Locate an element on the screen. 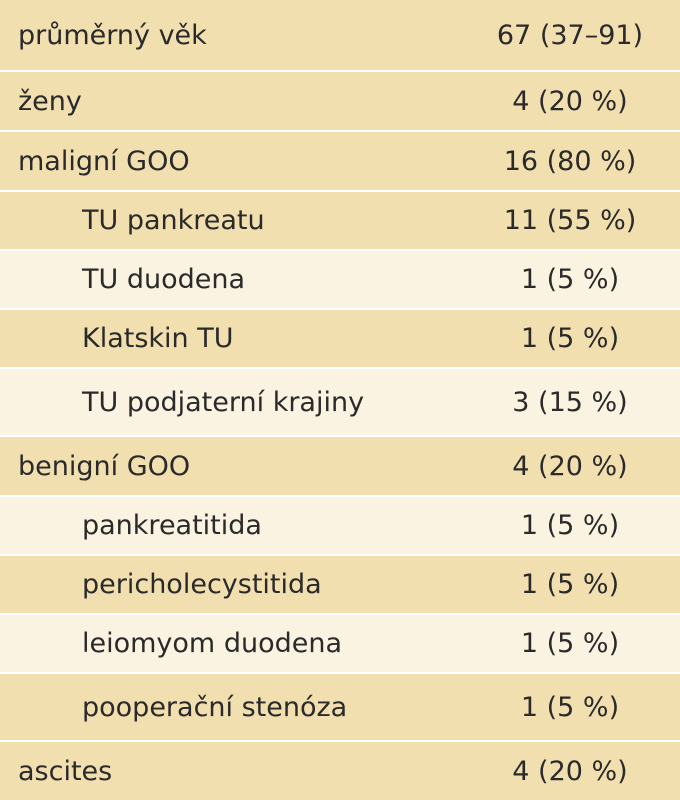 The height and width of the screenshot is (800, 680). row-value: 11 (55 %) is located at coordinates (570, 220).